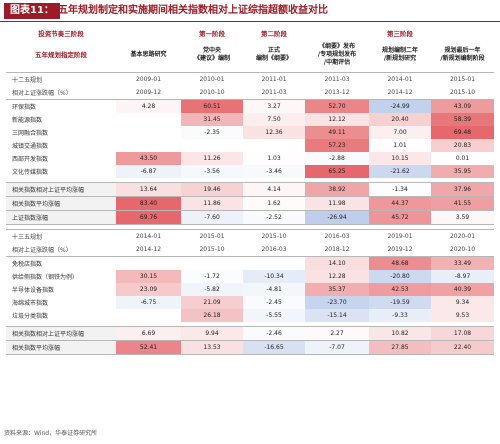  Describe the element at coordinates (30, 133) in the screenshot. I see `index-row-label: 三网融合指数` at that location.